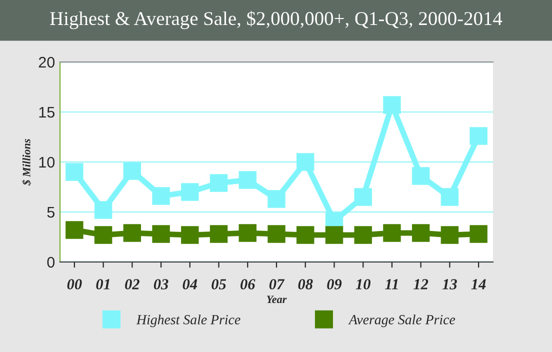 The width and height of the screenshot is (552, 352). I want to click on x-tick-label: 10, so click(363, 284).